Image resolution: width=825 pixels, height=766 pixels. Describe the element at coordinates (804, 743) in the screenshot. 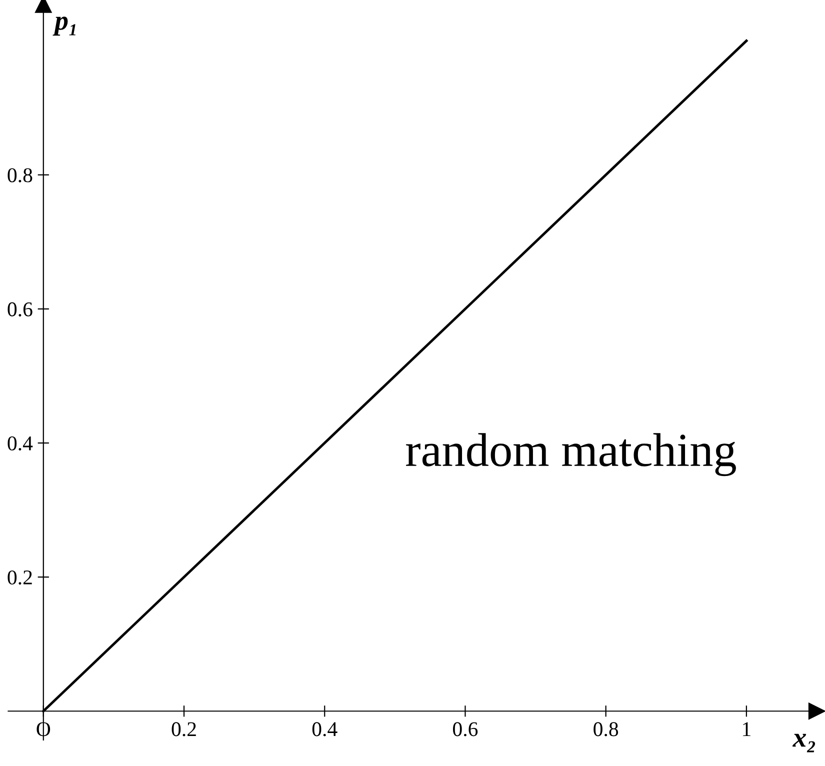

I see `x-axis-title: x₂` at that location.